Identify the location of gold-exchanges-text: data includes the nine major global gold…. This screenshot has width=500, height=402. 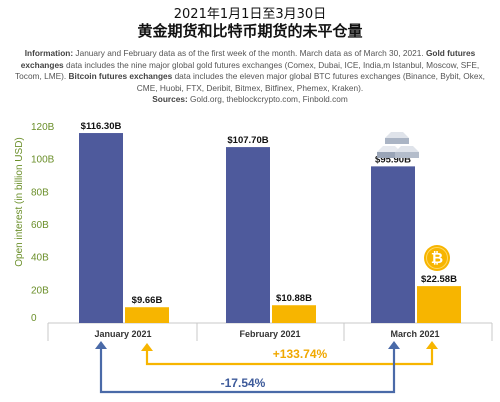
(247, 70).